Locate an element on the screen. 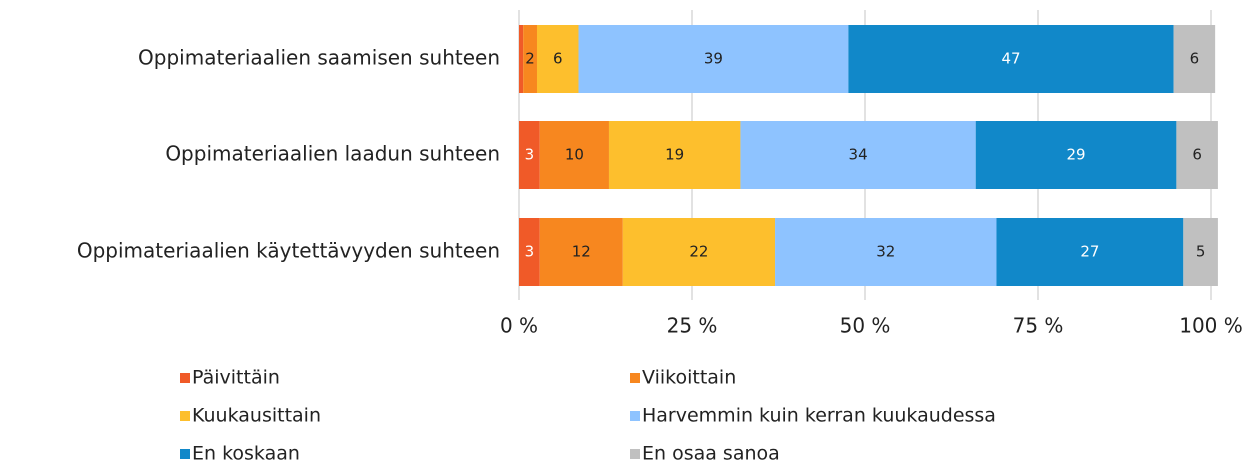  value-label: 5 is located at coordinates (1201, 252).